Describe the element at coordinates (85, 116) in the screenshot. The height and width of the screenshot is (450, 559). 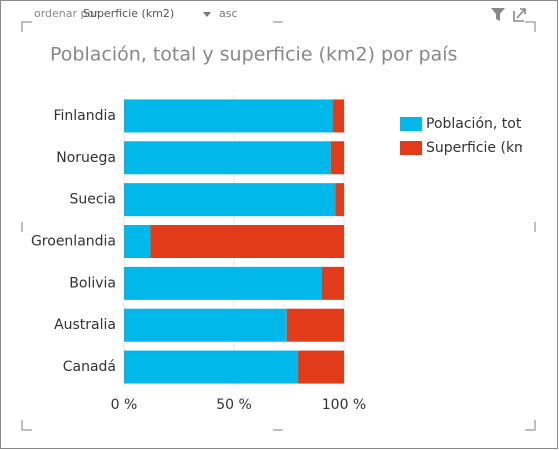
I see `y-tick-label: Finlandia` at that location.